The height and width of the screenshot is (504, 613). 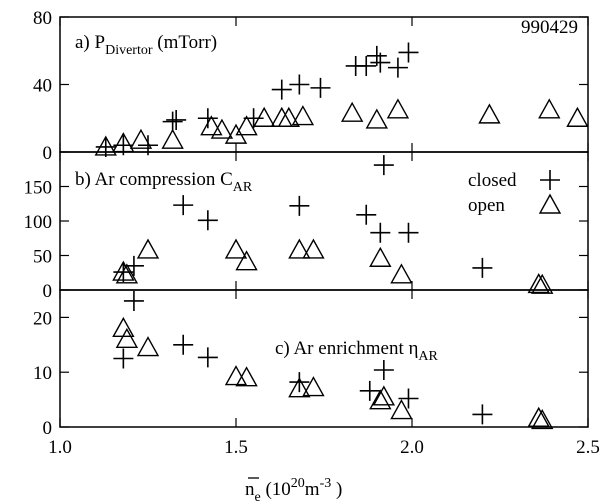 I want to click on panel-title-part: Divertor, so click(x=129, y=50).